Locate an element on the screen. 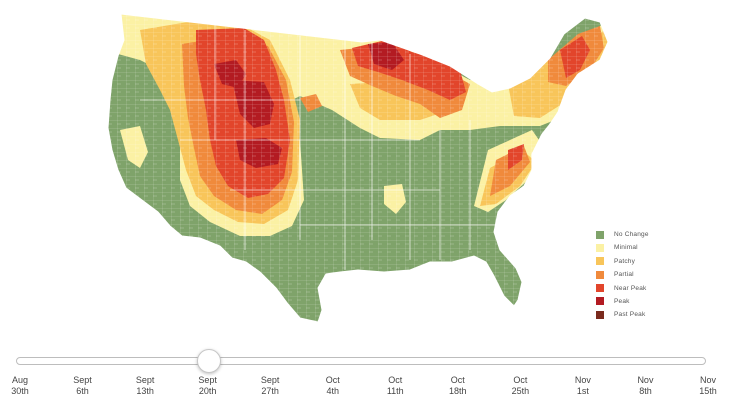 This screenshot has width=730, height=411. timeline-tick: Oct 11th is located at coordinates (395, 386).